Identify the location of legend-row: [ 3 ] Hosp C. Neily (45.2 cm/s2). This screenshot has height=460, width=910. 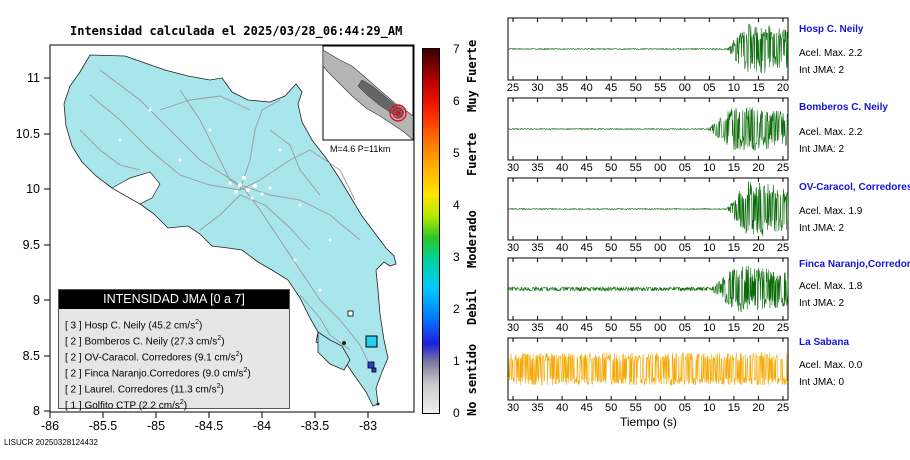
(174, 323).